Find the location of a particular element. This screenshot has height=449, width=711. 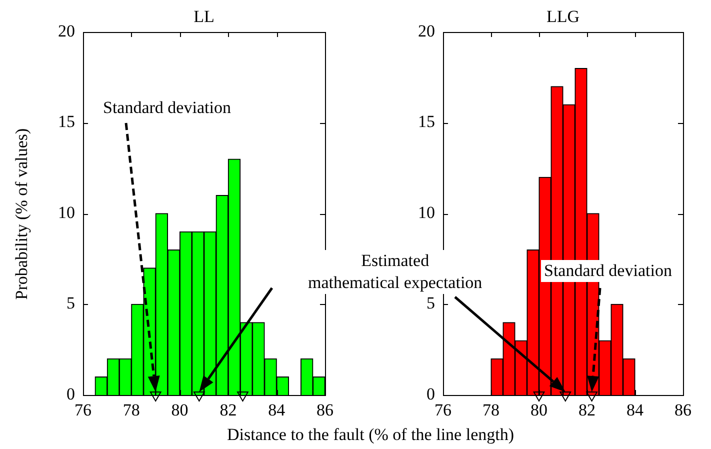

x-axis-title: Distance to the fault (% of the line length) is located at coordinates (371, 435).